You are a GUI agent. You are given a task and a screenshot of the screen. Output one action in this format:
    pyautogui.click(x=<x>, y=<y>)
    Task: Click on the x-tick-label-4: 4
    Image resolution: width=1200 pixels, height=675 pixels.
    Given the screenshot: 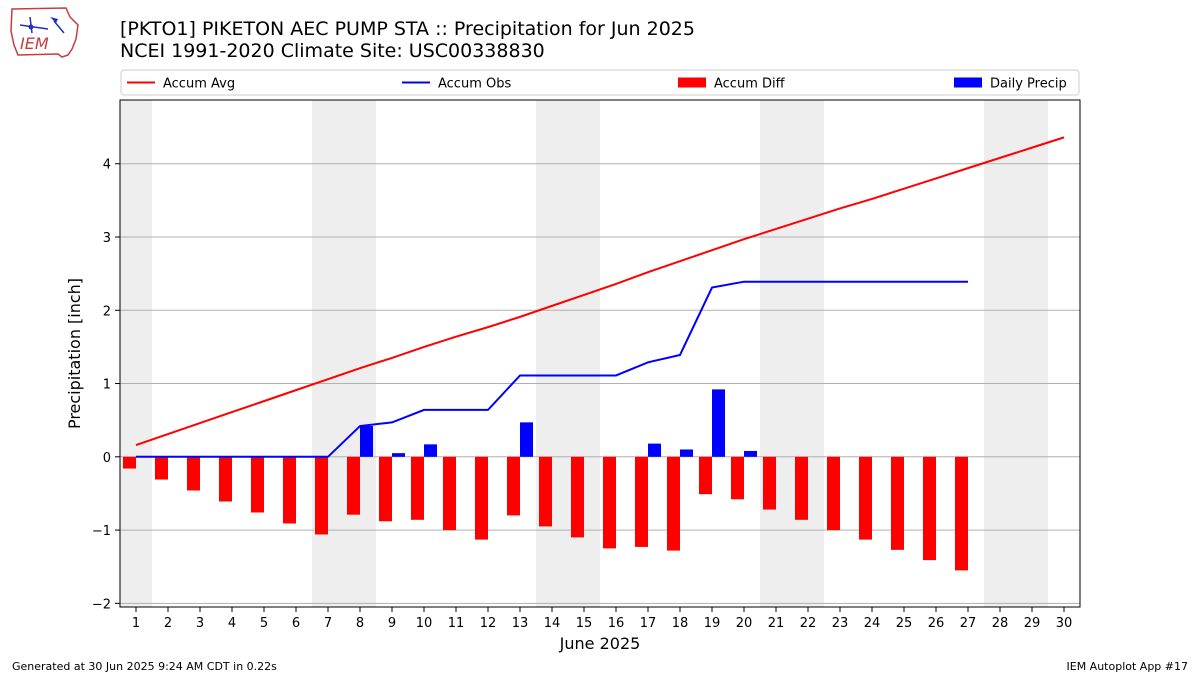 What is the action you would take?
    pyautogui.click(x=232, y=623)
    